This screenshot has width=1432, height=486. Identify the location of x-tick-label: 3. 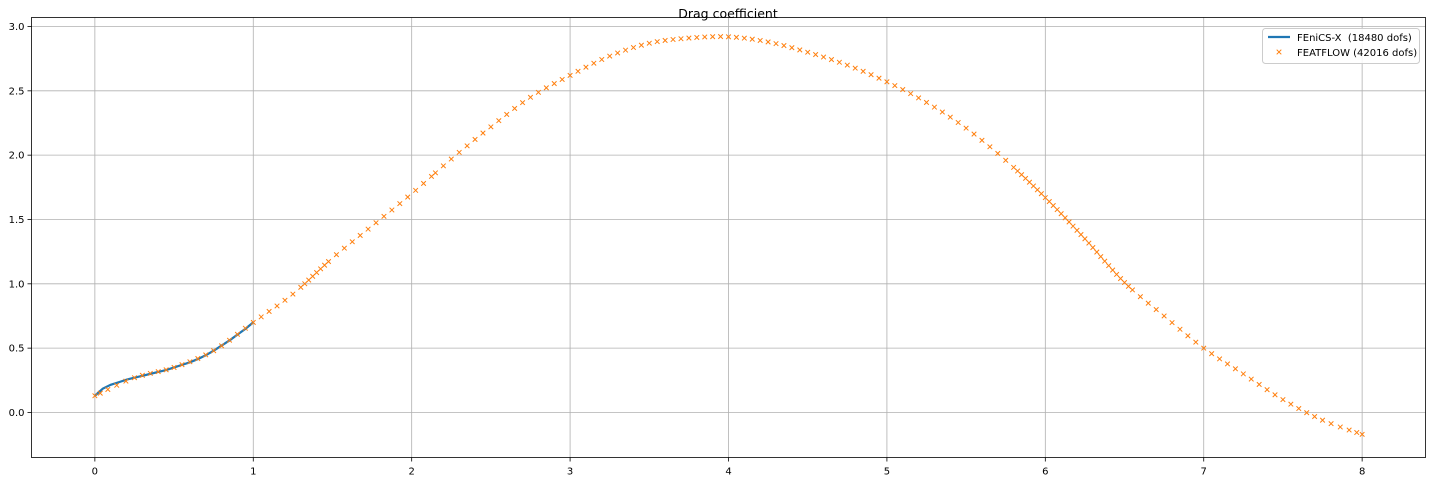
(570, 472).